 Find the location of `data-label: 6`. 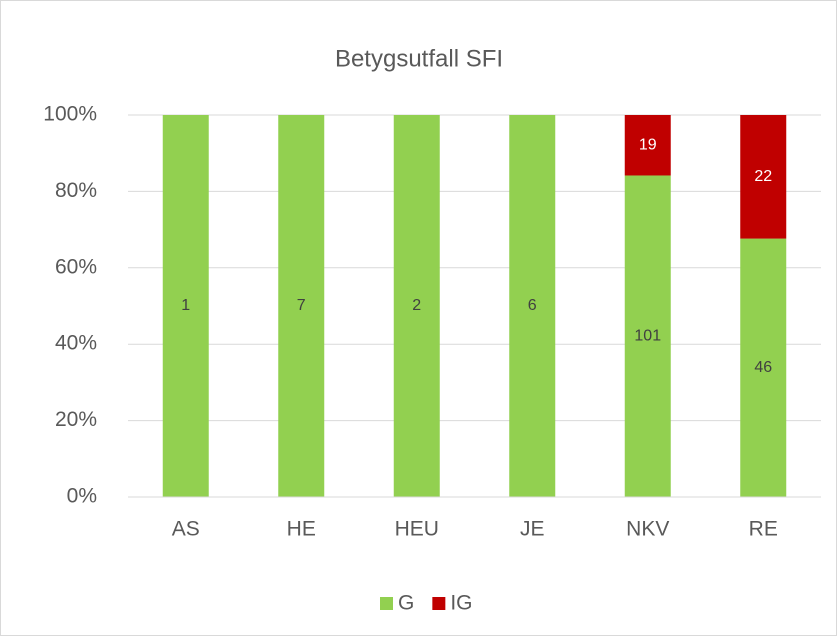

data-label: 6 is located at coordinates (532, 305).